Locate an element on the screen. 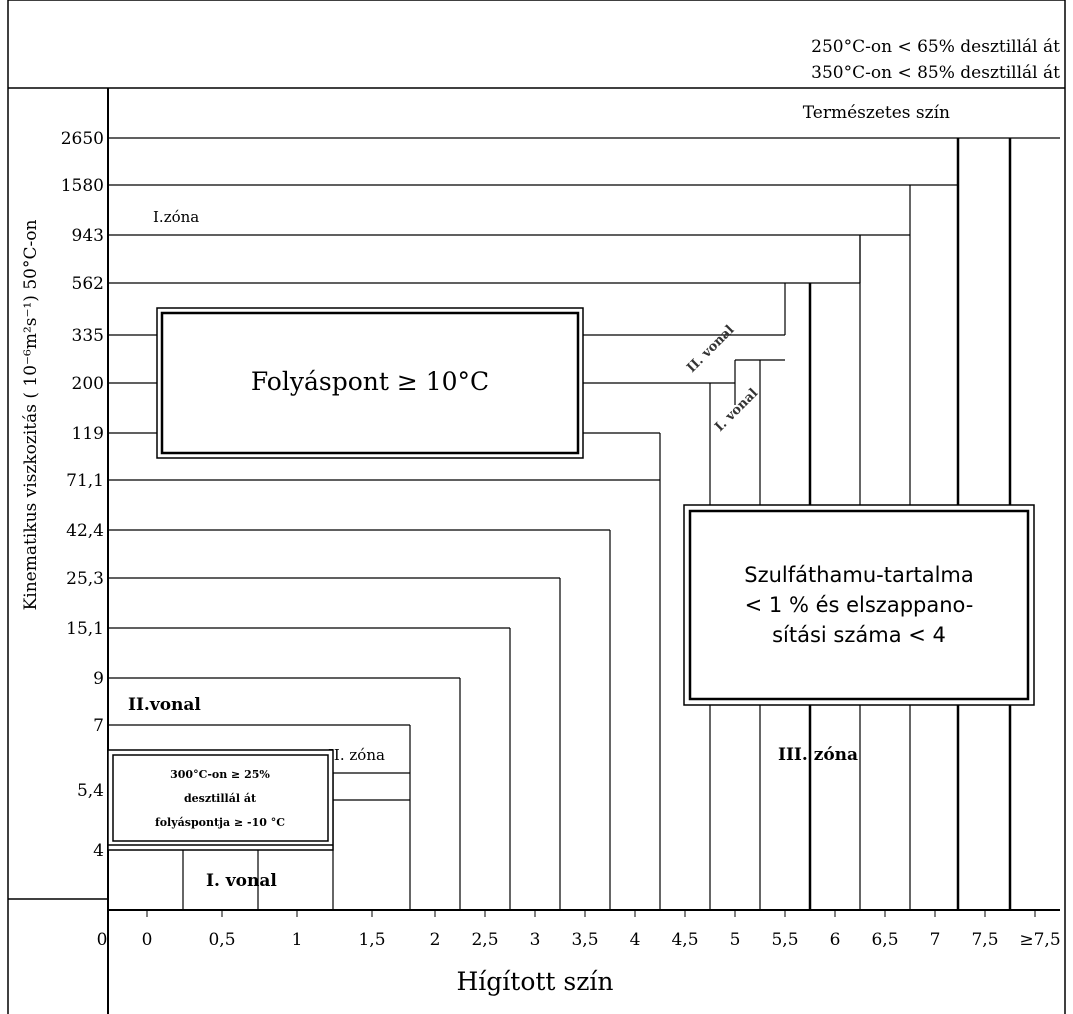 Image resolution: width=1073 pixels, height=1014 pixels. szulfat-line: < 1 % és elszappano- is located at coordinates (859, 605).